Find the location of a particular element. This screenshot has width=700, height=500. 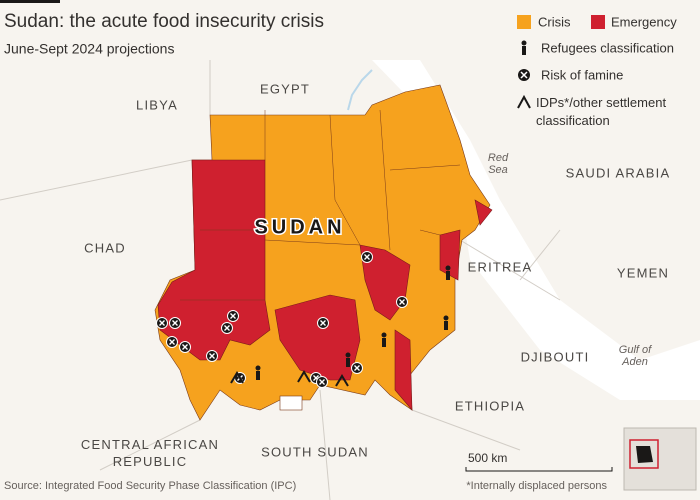

scale-label: 500 km is located at coordinates (487, 458).